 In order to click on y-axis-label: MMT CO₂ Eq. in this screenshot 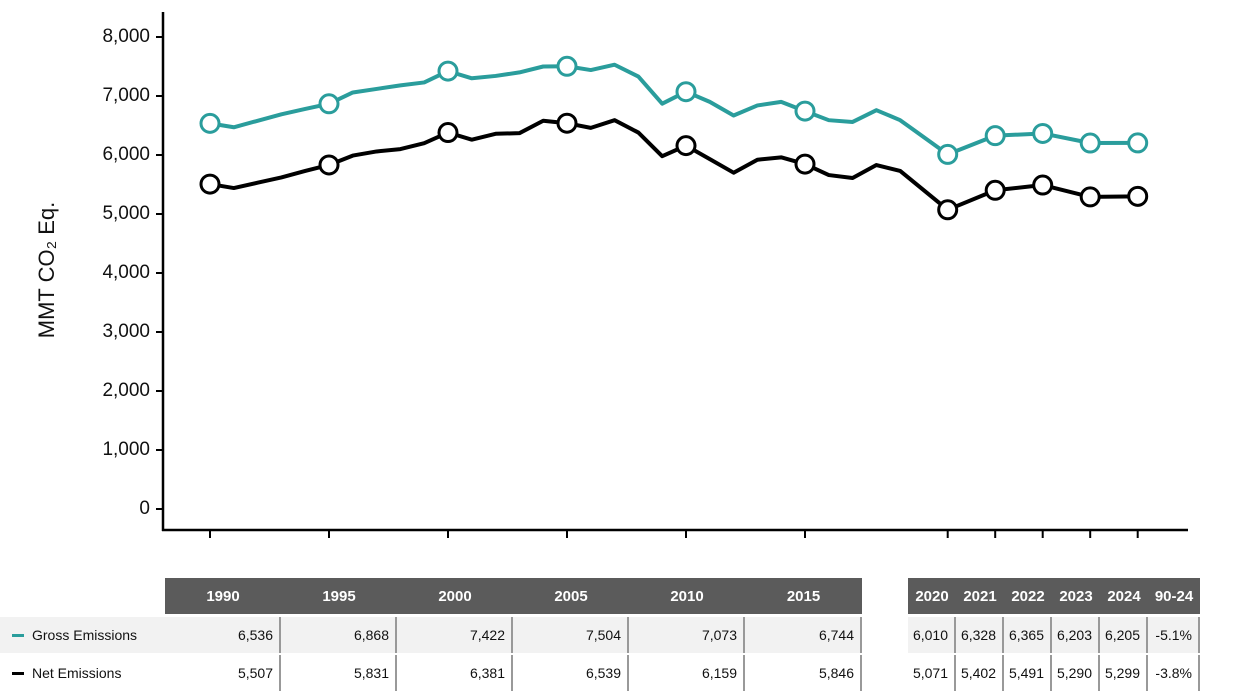, I will do `click(46, 270)`.